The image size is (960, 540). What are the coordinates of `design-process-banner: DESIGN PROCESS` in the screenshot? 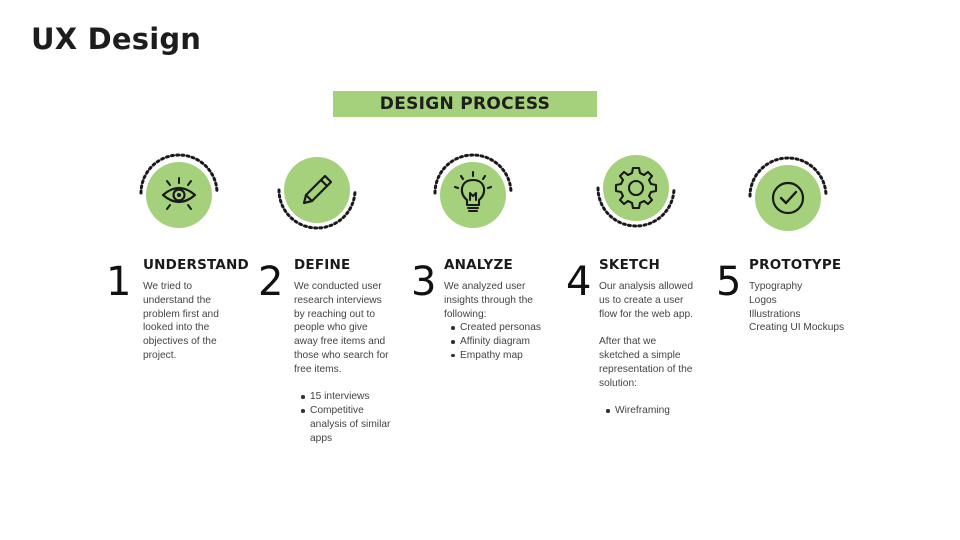 It's located at (465, 104).